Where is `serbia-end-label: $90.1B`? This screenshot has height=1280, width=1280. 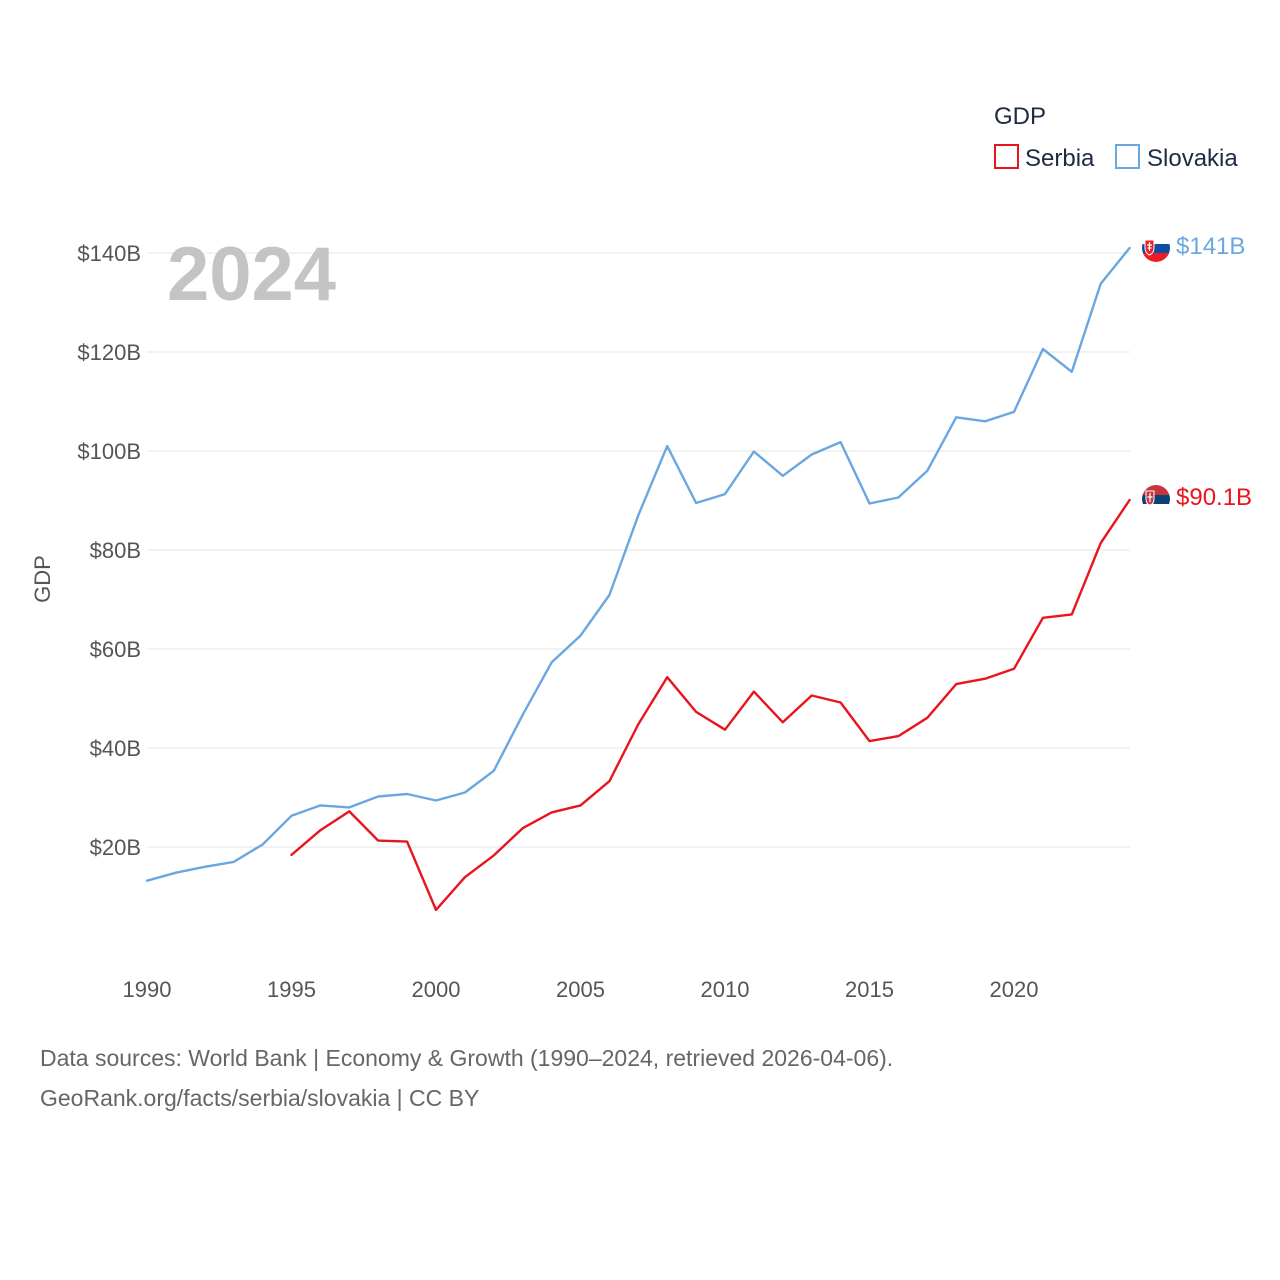 serbia-end-label: $90.1B is located at coordinates (1214, 497).